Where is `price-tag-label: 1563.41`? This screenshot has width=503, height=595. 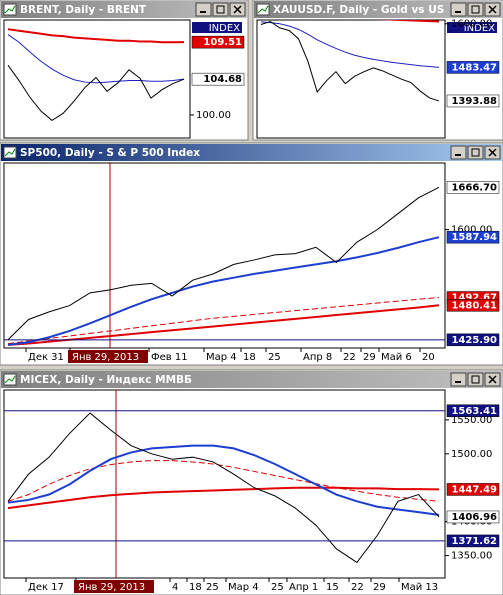
price-tag-label: 1563.41 is located at coordinates (474, 411).